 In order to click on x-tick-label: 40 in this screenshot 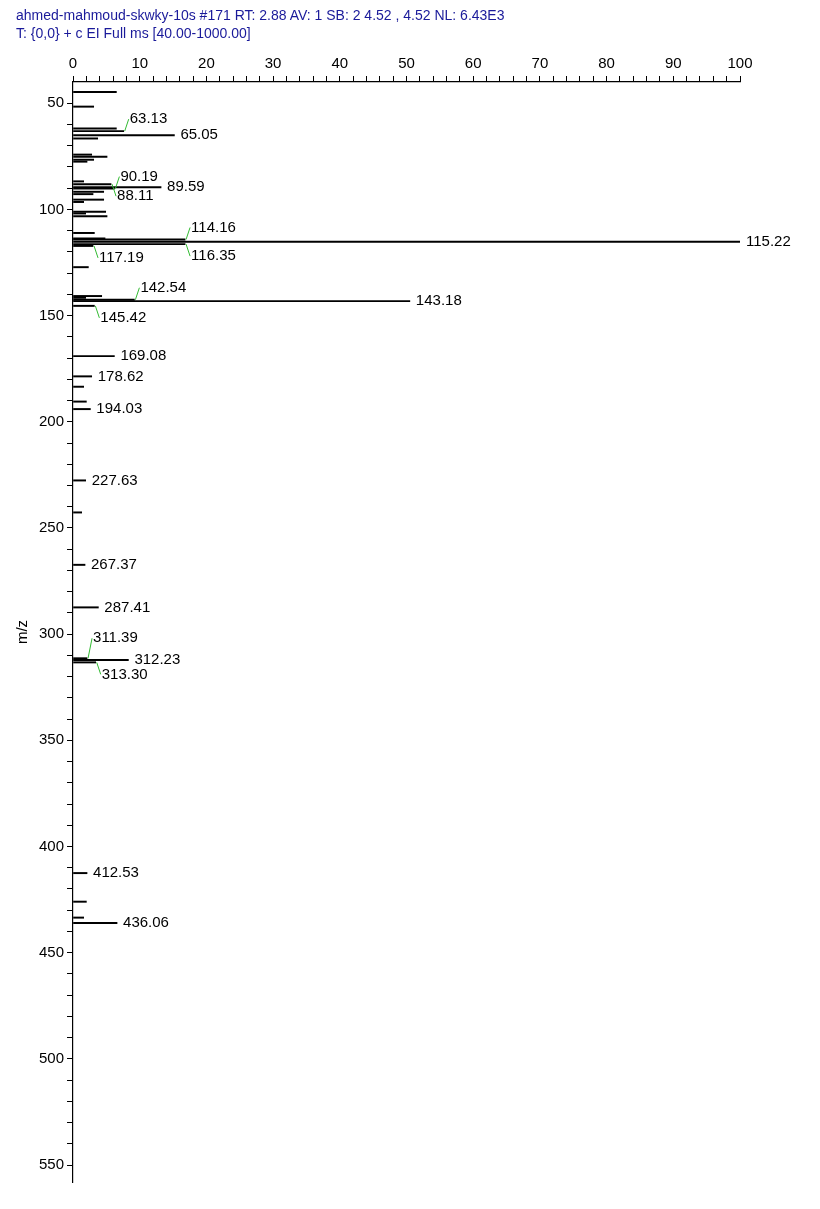, I will do `click(340, 63)`.